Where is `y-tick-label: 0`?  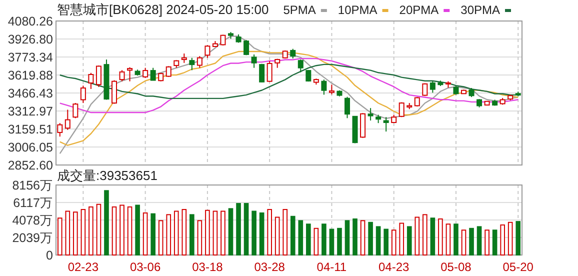
y-tick-label: 0 is located at coordinates (50, 255).